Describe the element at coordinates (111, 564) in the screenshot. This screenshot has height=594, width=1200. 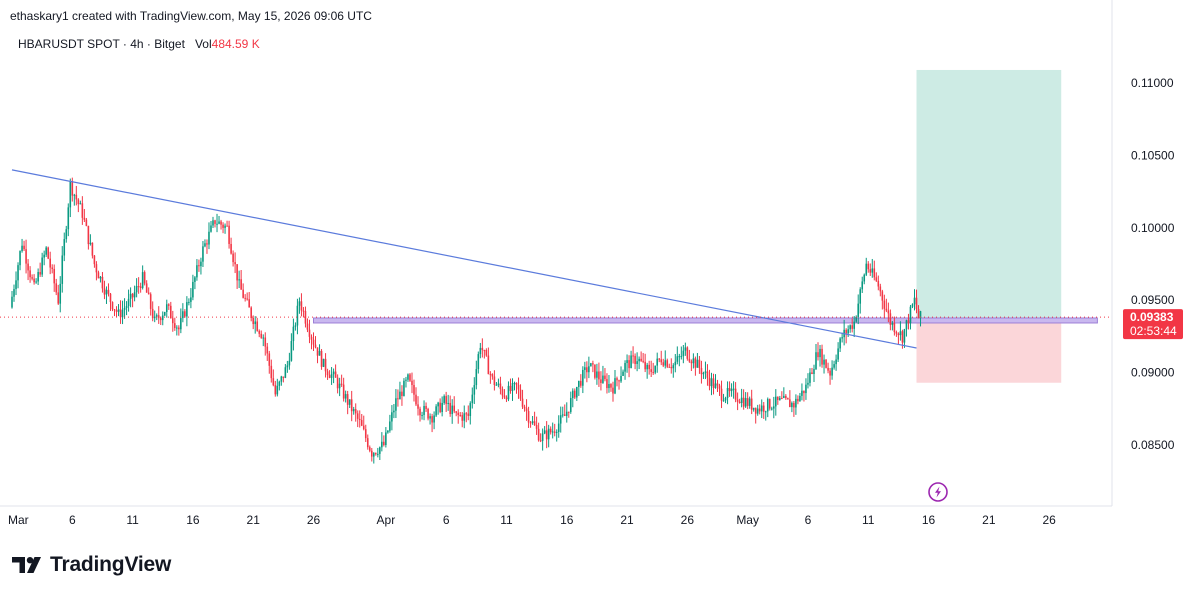
I see `brand-name: TradingView` at that location.